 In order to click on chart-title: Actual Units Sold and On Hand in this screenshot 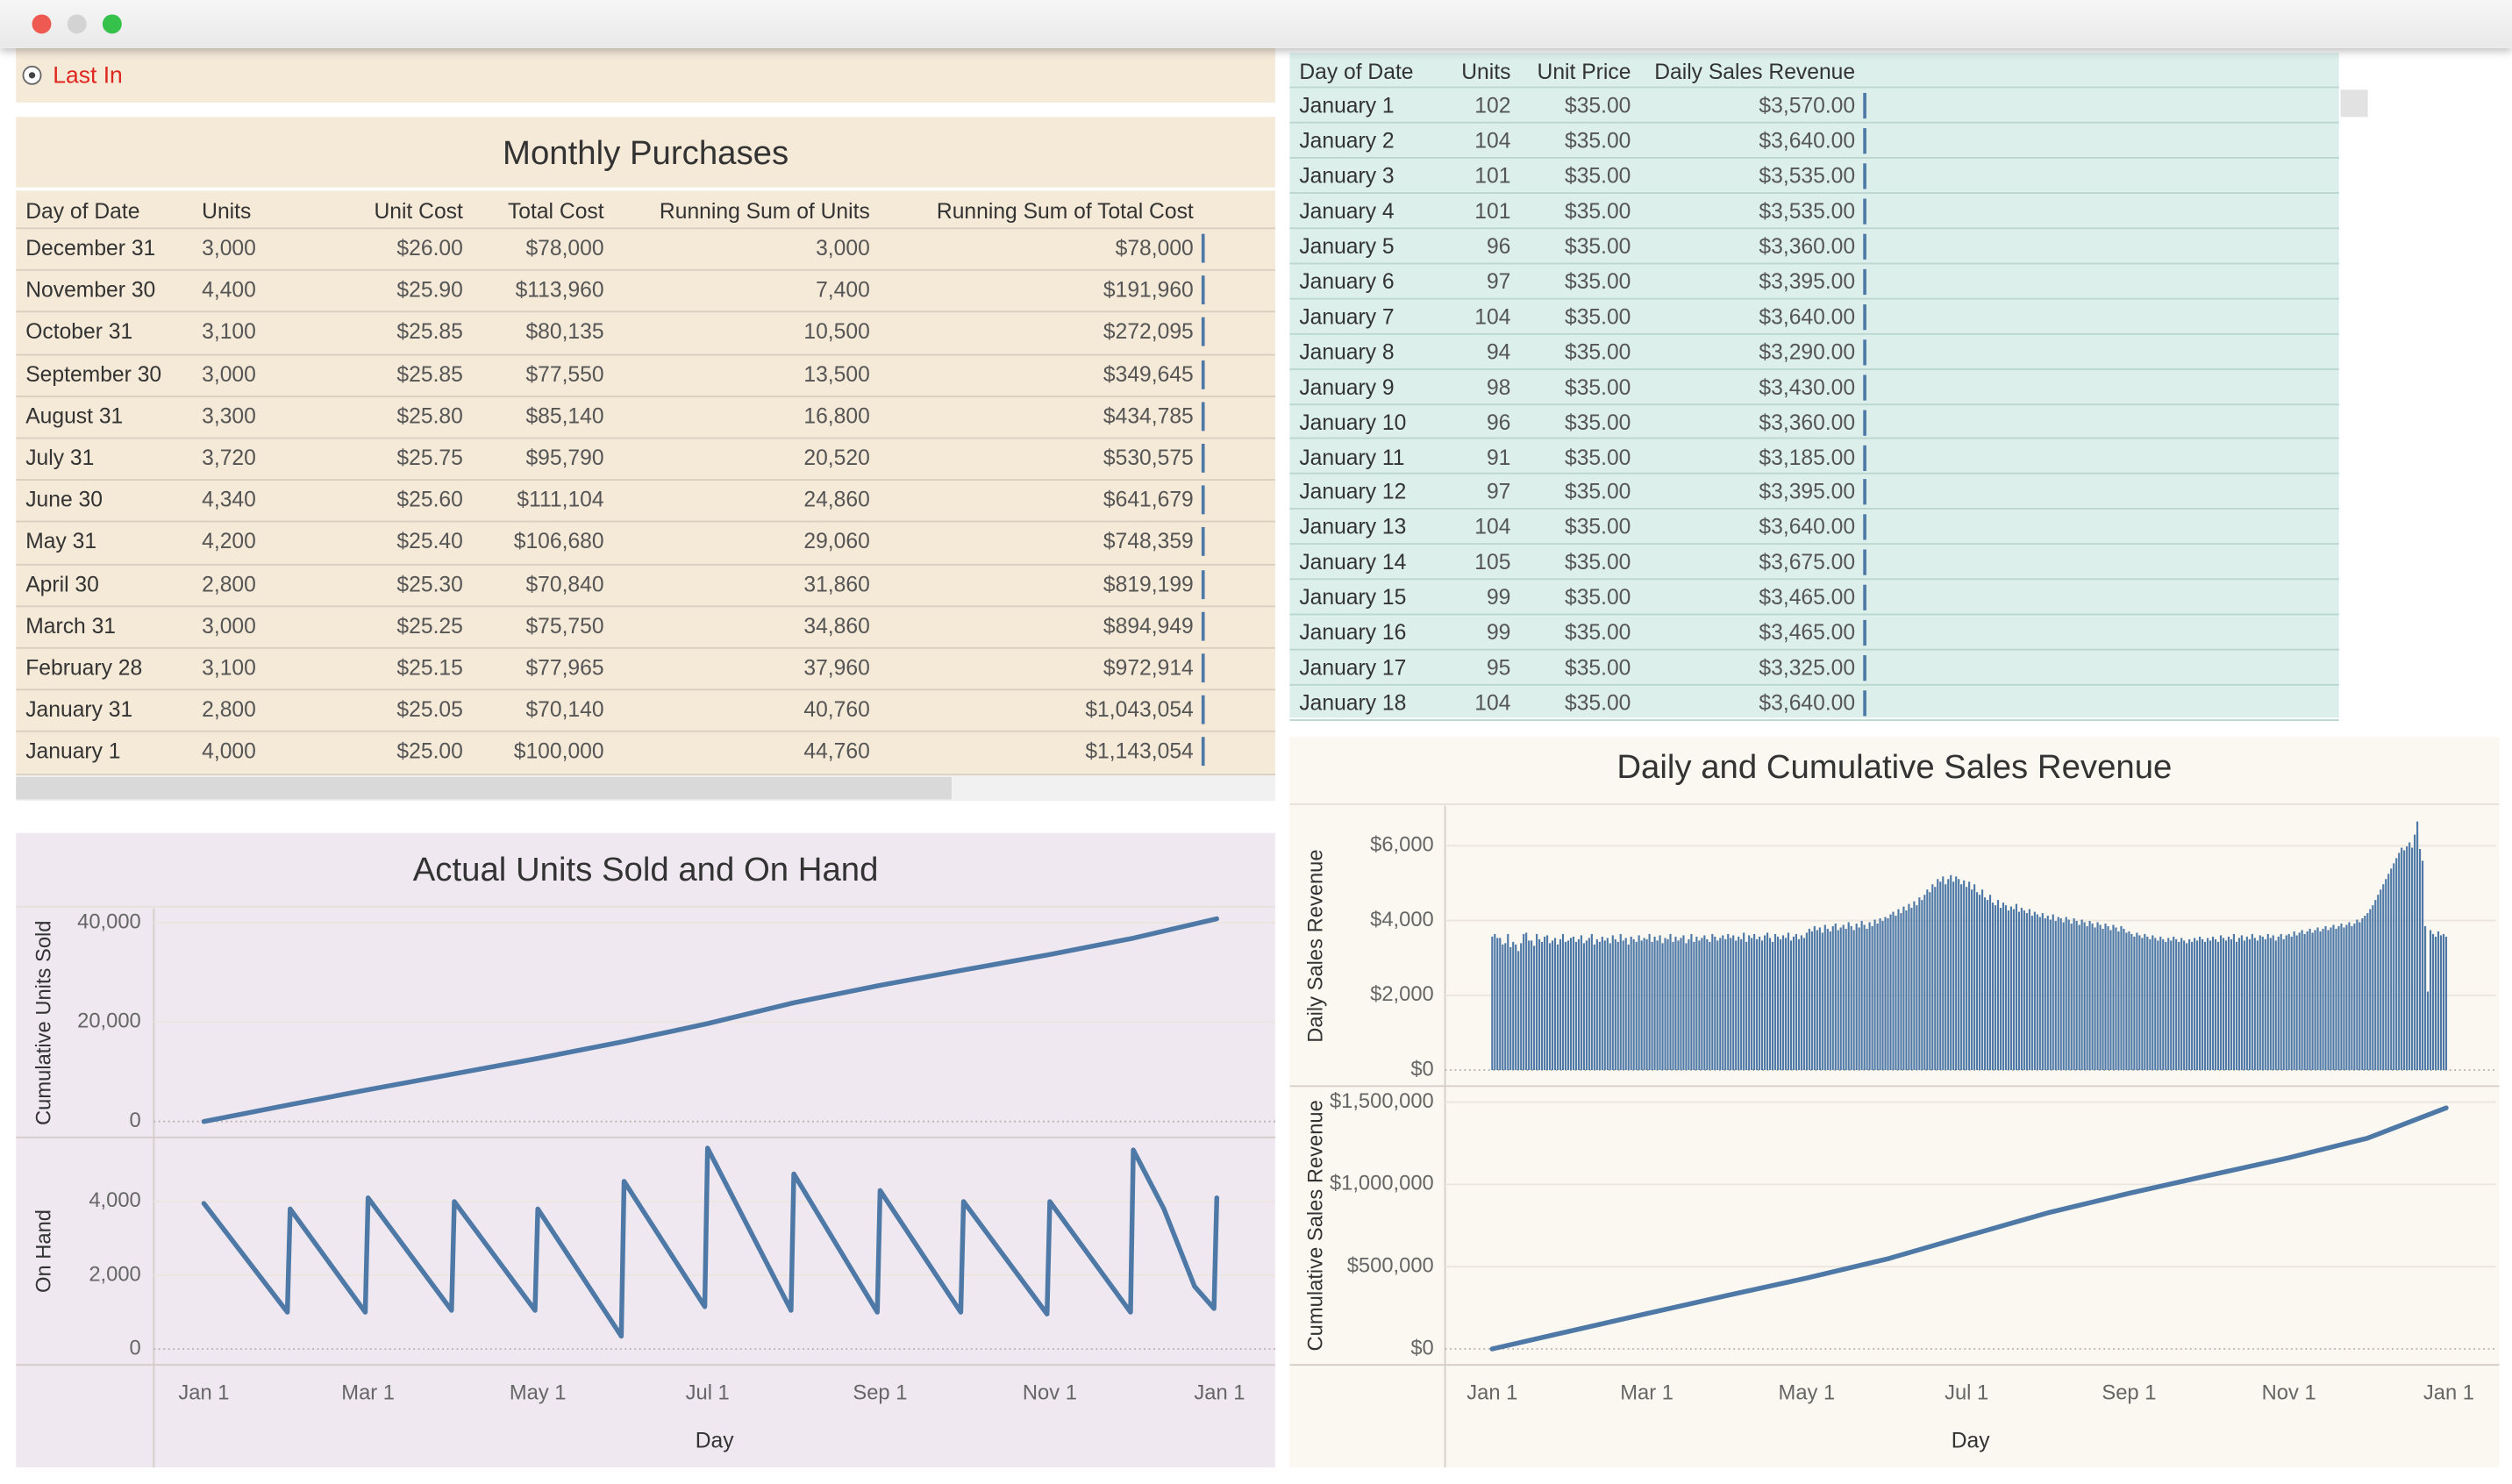, I will do `click(646, 870)`.